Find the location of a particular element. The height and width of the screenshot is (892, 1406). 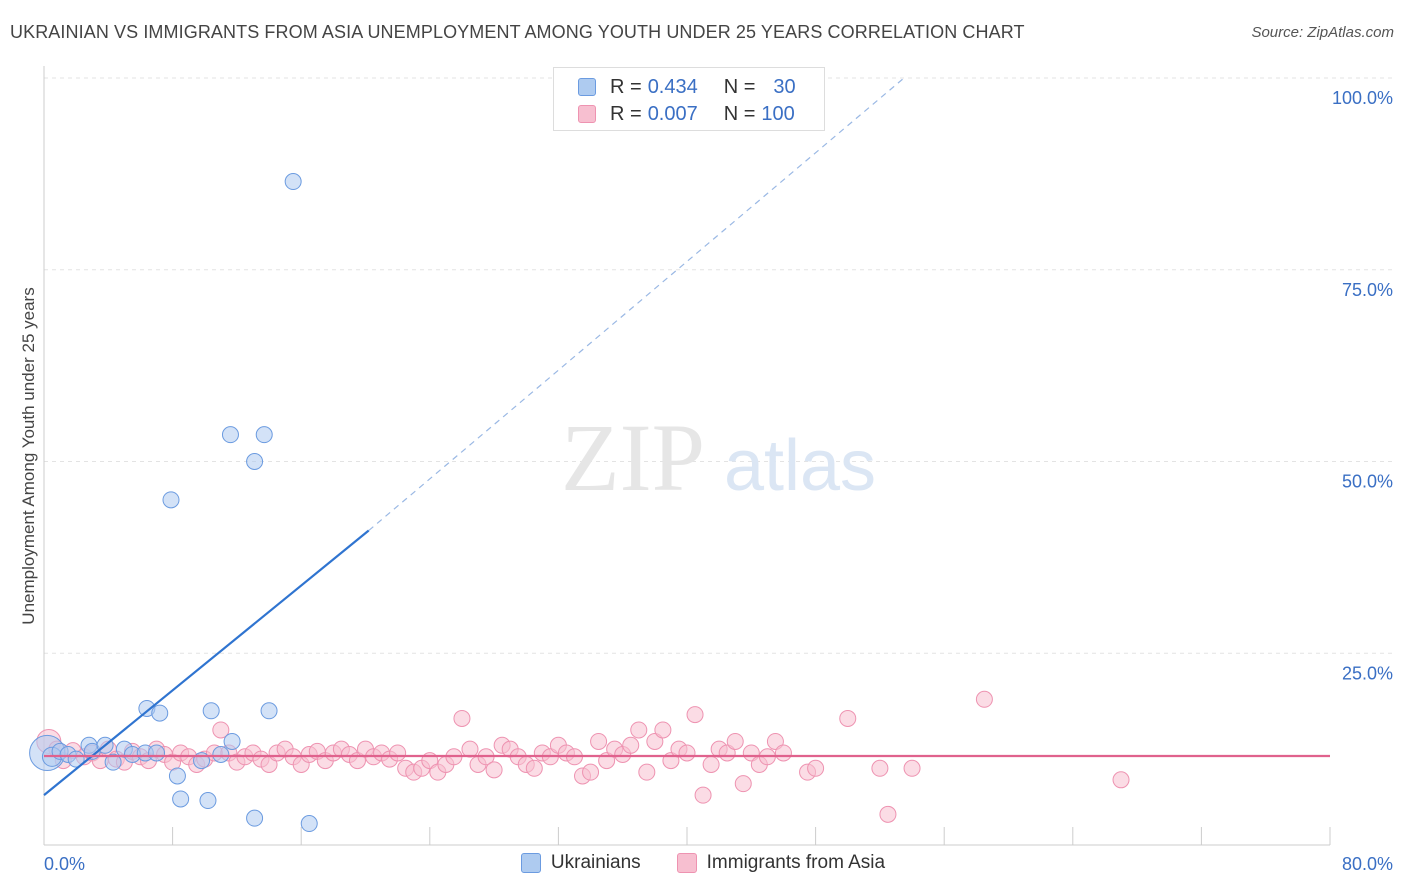

y-tick-label: 50.0% is located at coordinates (1367, 482).